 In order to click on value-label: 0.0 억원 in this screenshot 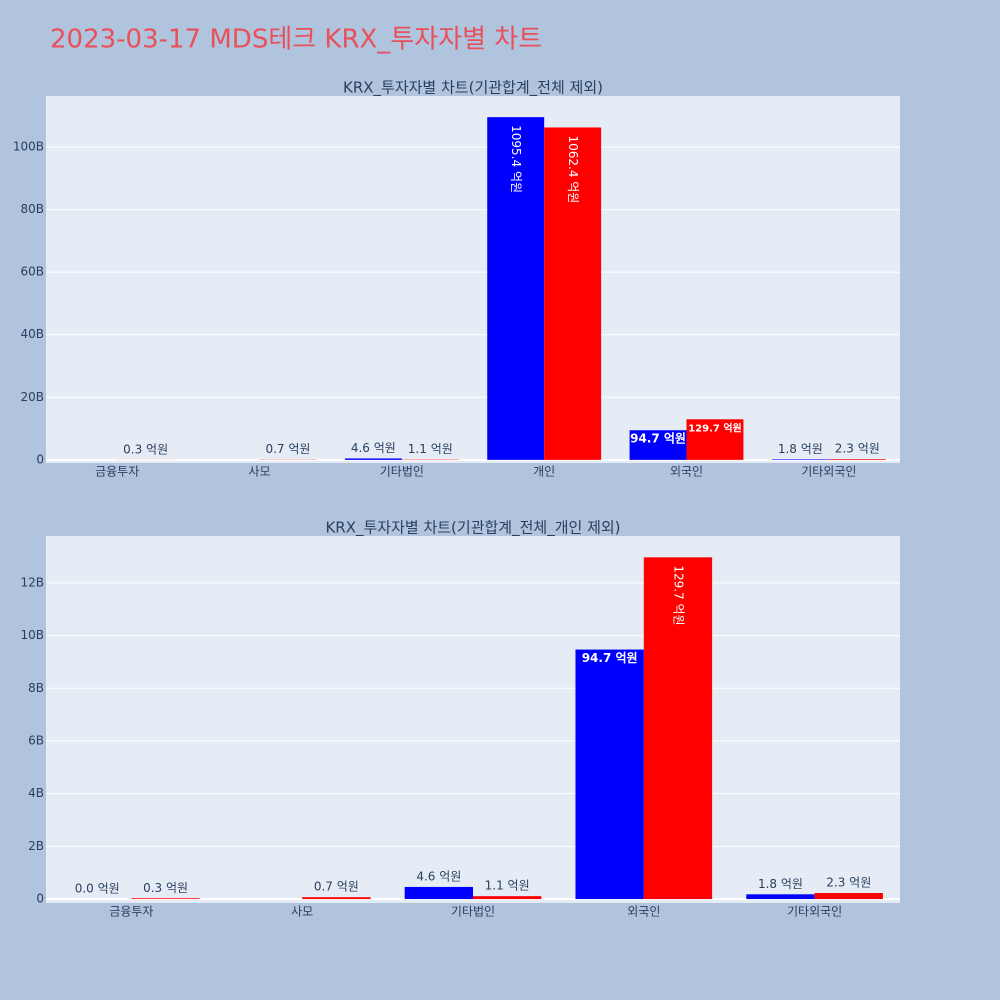, I will do `click(97, 889)`.